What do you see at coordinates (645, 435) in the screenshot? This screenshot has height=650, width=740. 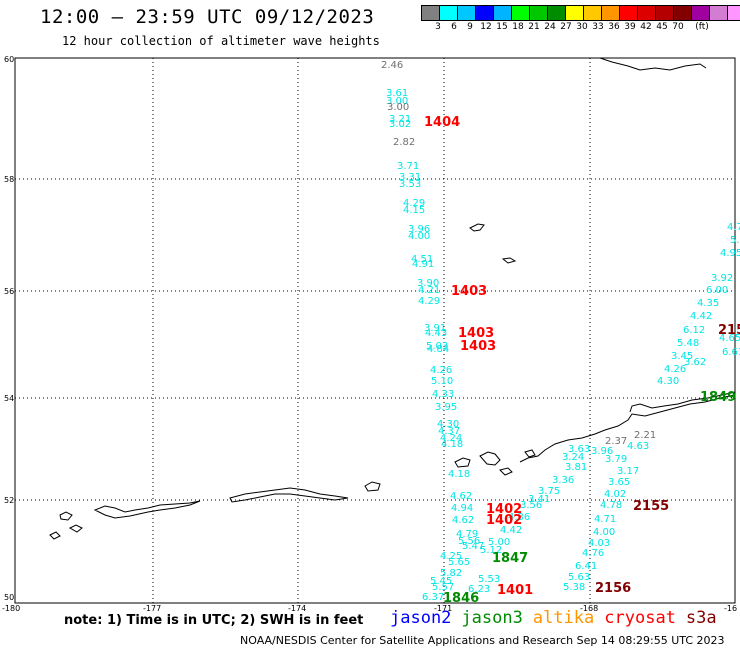 I see `swh-value: 2.21` at bounding box center [645, 435].